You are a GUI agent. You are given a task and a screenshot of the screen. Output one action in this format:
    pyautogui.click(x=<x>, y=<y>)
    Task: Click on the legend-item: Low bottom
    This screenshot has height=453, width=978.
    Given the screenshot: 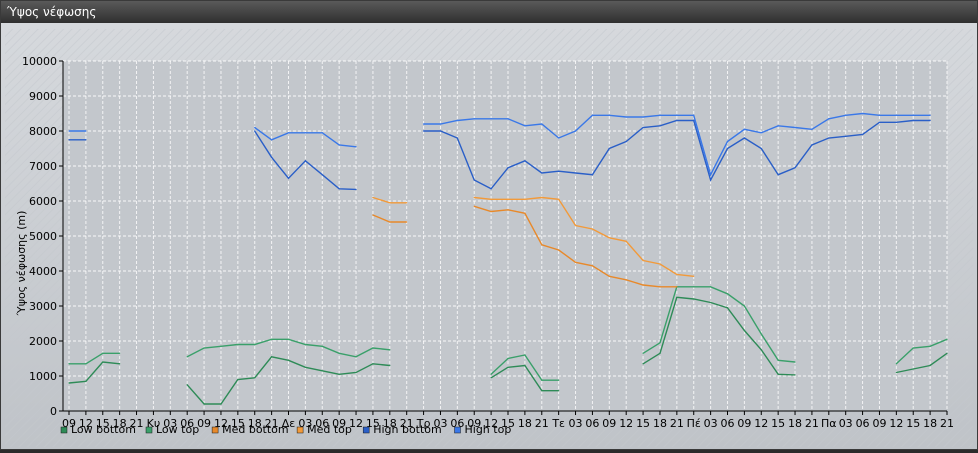 What is the action you would take?
    pyautogui.click(x=98, y=429)
    